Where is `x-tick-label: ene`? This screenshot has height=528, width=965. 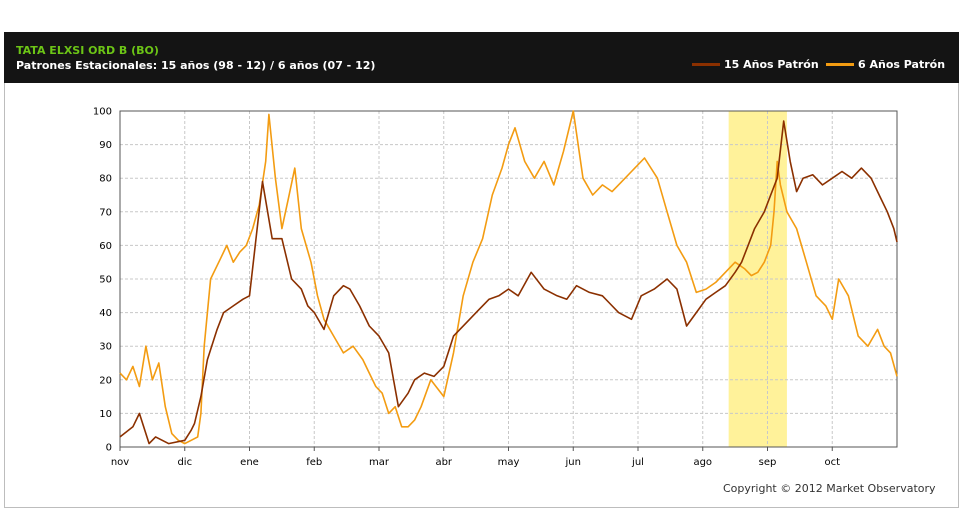 x-tick-label: ene is located at coordinates (249, 462).